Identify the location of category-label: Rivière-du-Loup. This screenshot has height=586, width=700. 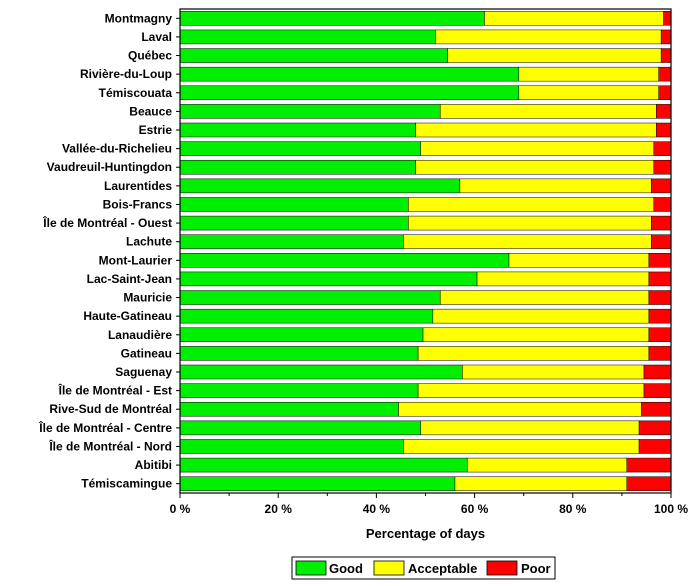
(126, 74).